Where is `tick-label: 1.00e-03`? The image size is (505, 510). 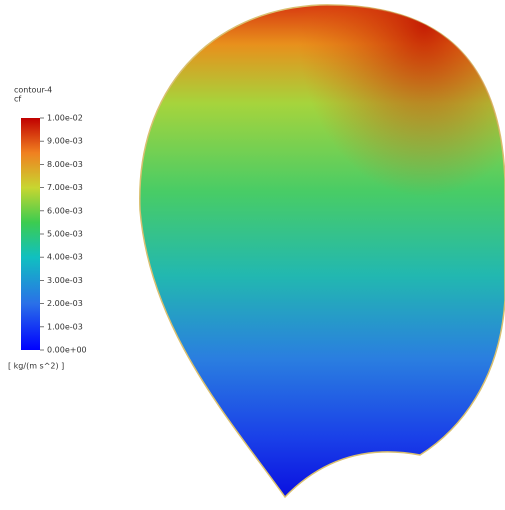 tick-label: 1.00e-03 is located at coordinates (65, 326).